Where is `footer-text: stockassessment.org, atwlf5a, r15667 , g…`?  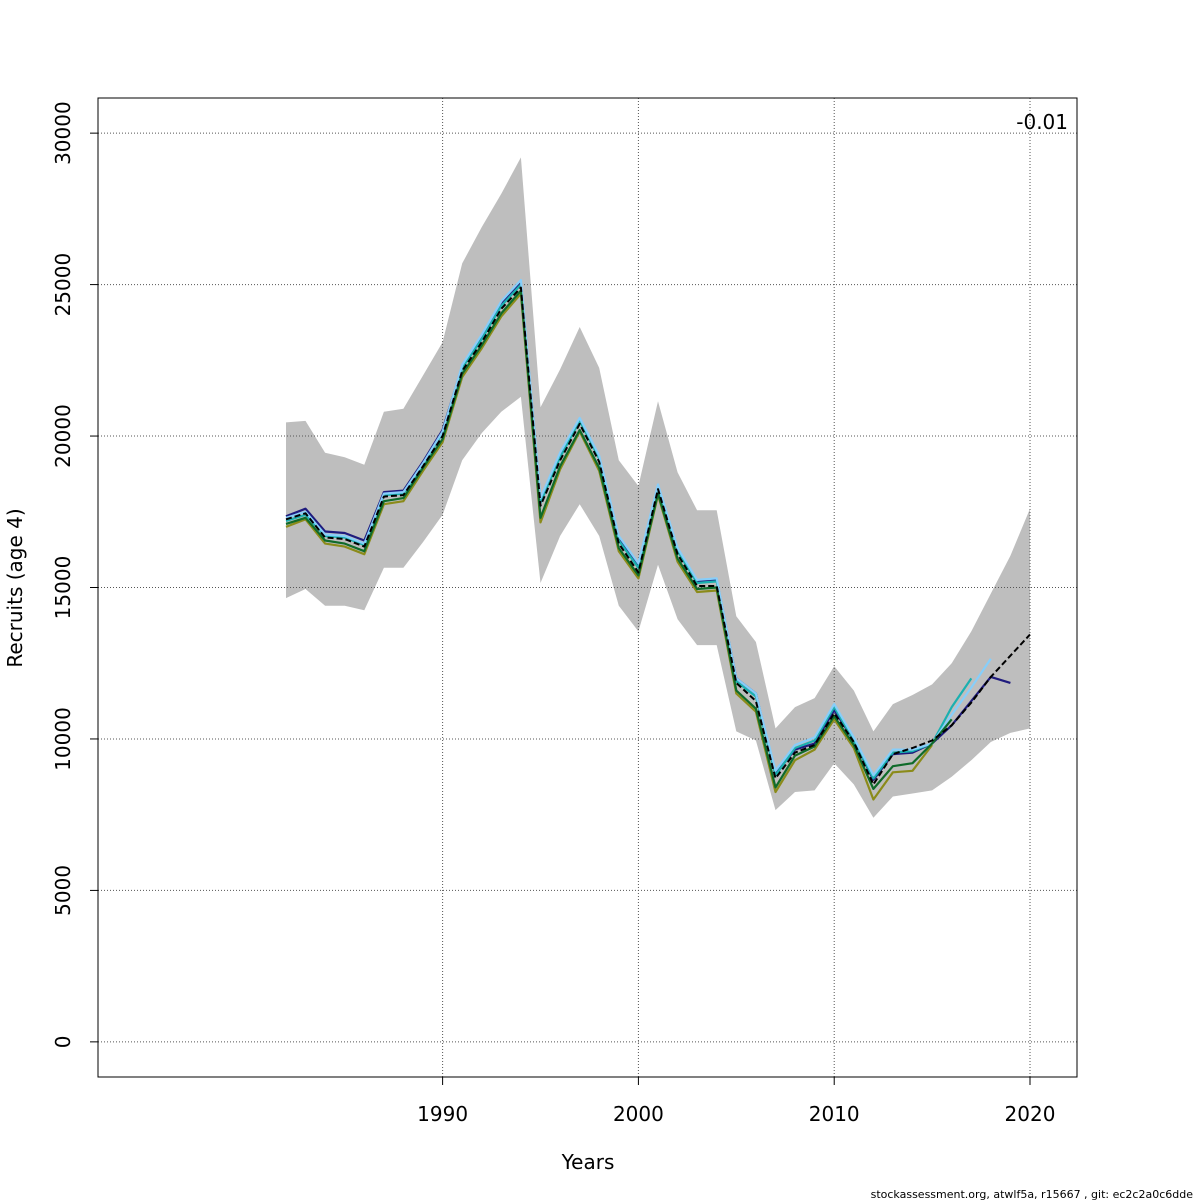 footer-text: stockassessment.org, atwlf5a, r15667 , g… is located at coordinates (1032, 1194).